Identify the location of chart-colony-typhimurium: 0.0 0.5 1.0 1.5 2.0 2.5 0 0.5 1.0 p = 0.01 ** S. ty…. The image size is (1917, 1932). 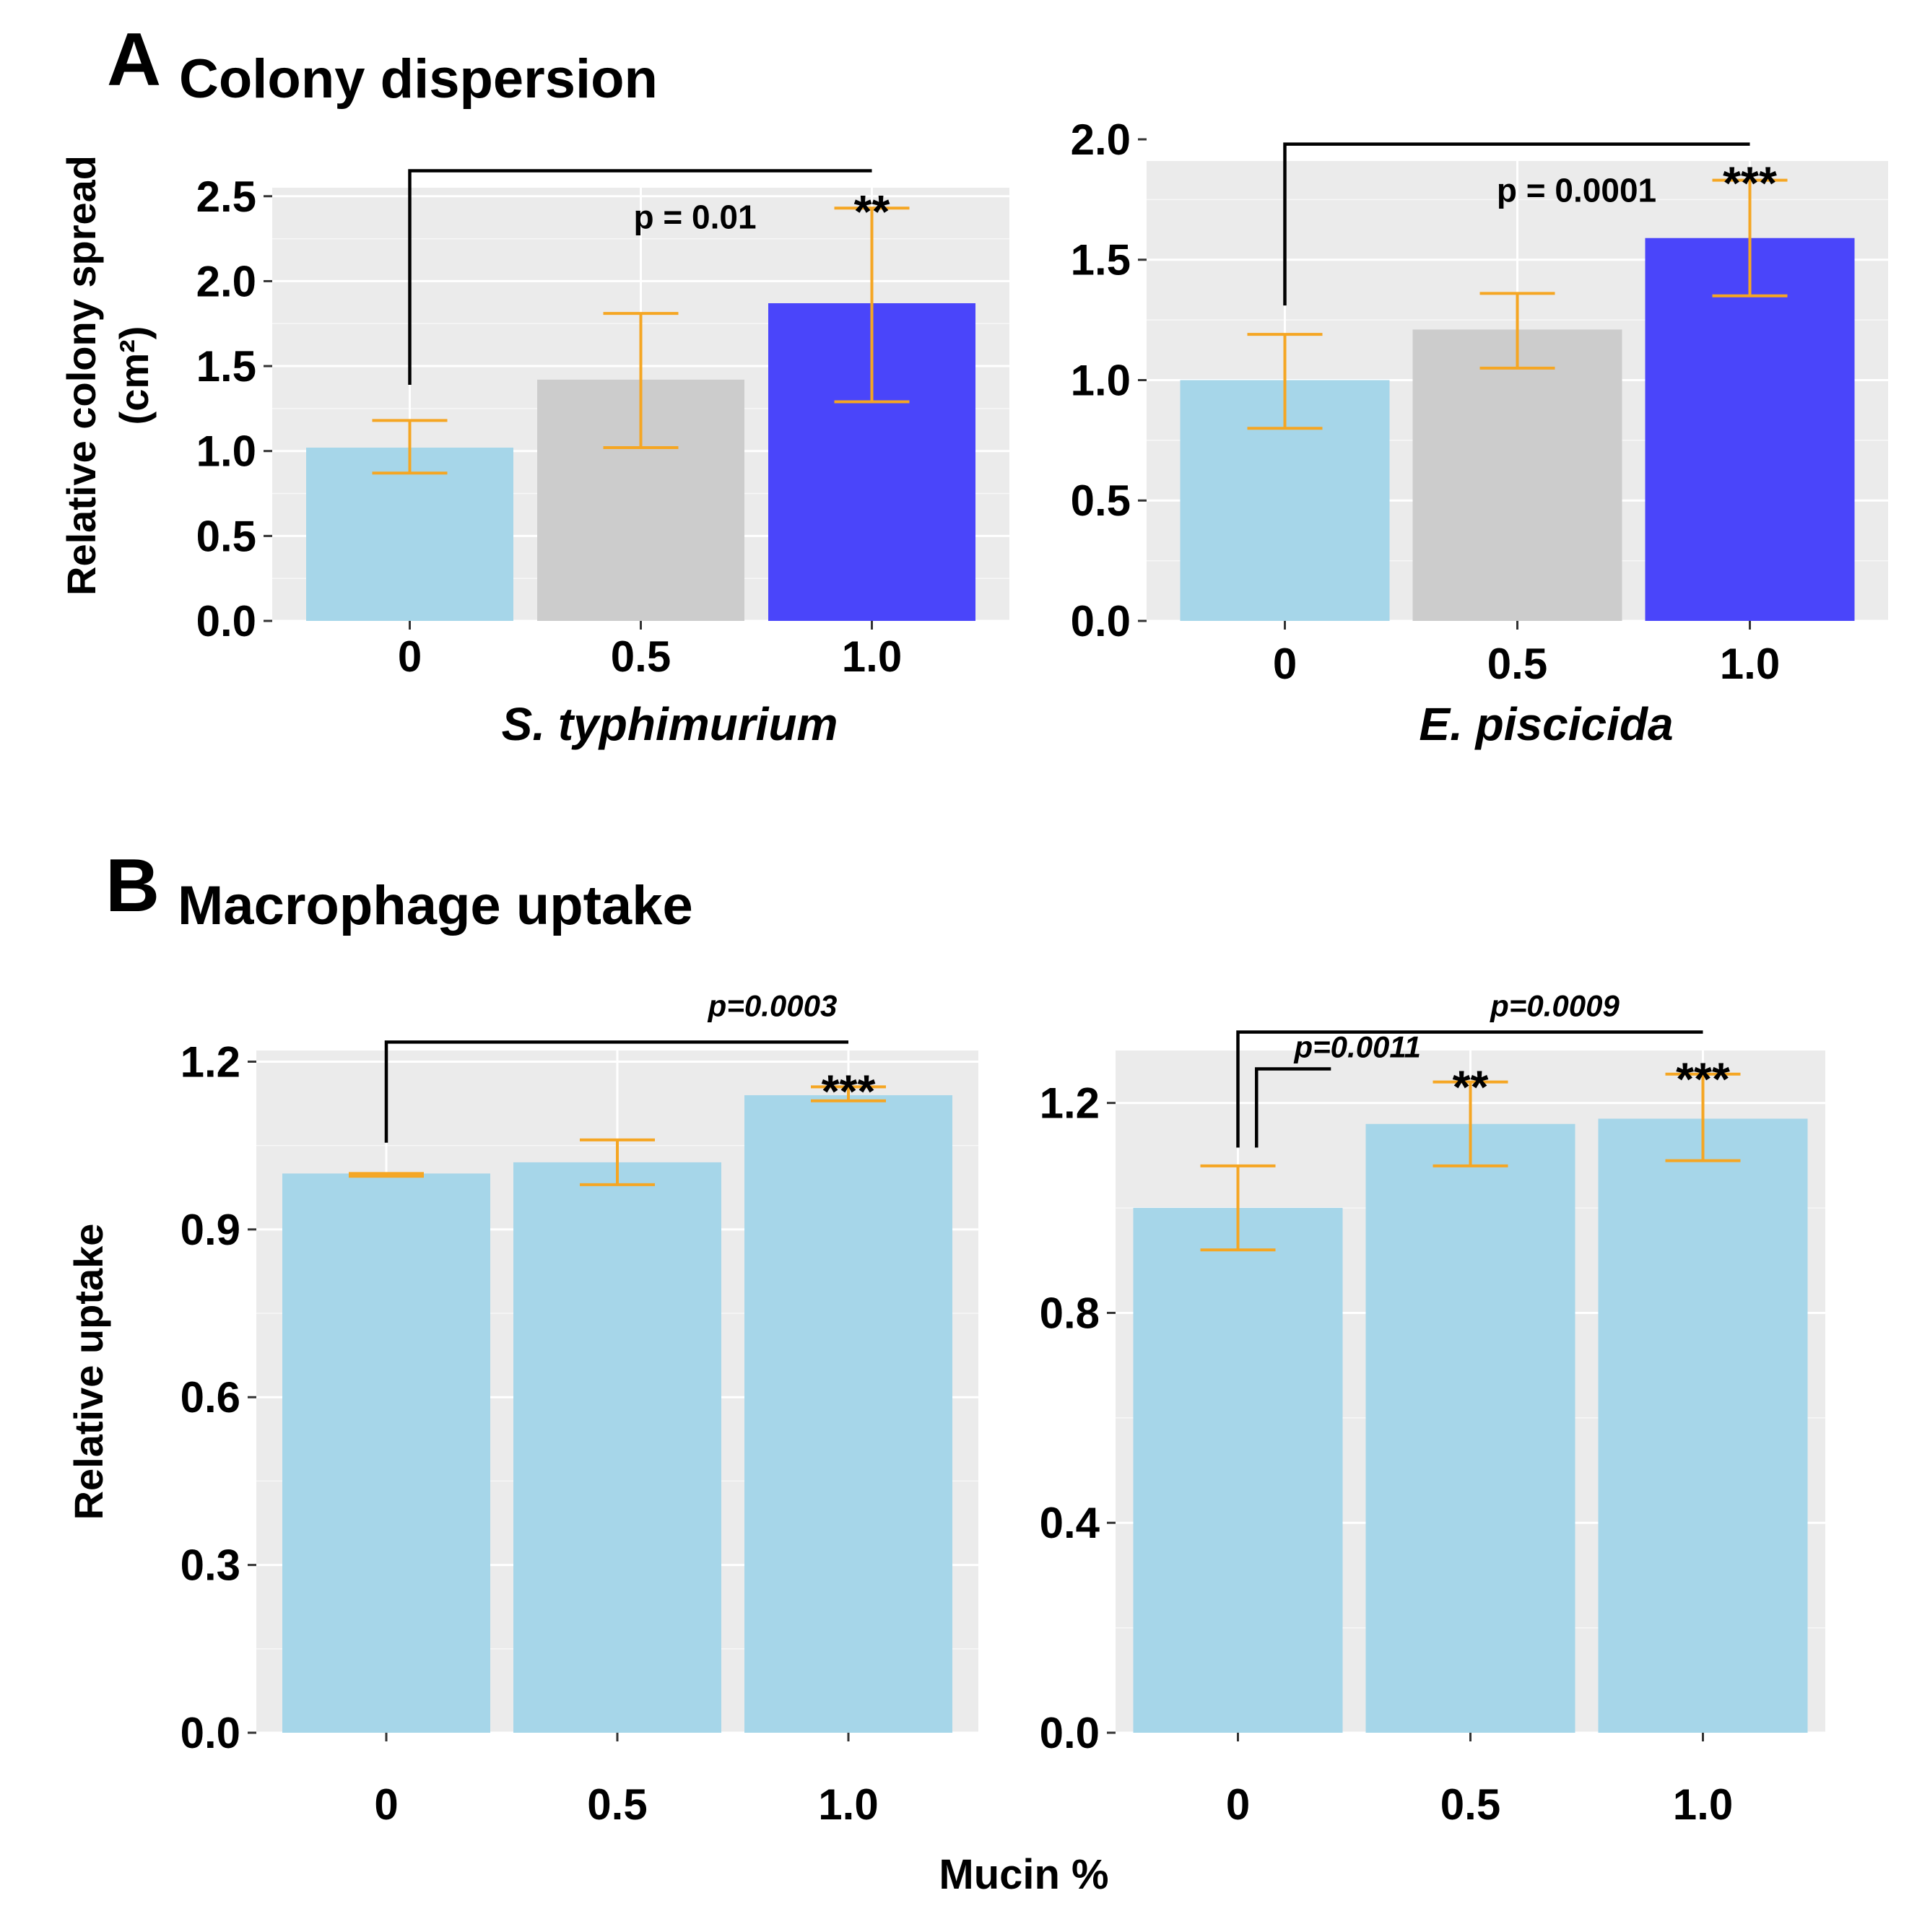
(602, 459).